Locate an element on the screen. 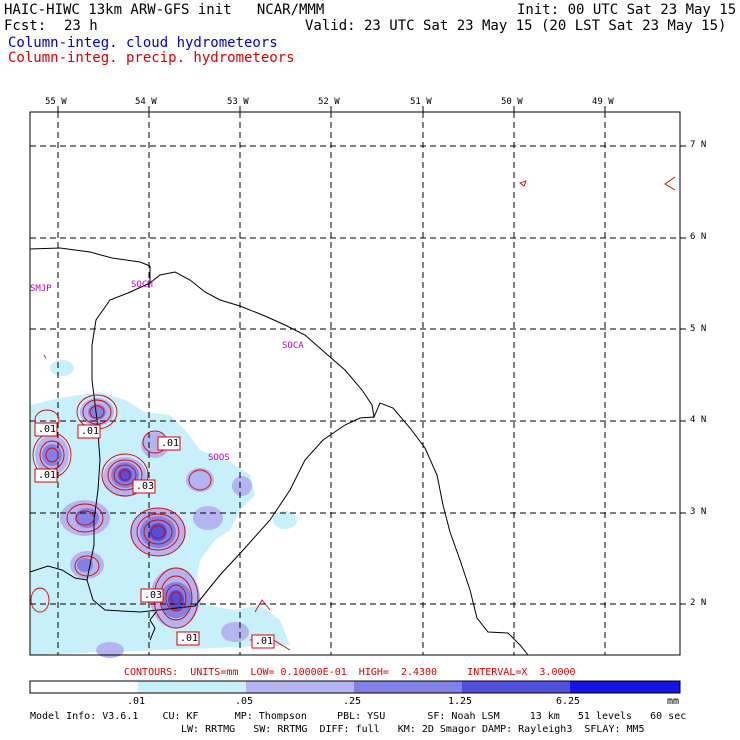  fcst-label: Fcst: is located at coordinates (25, 26).